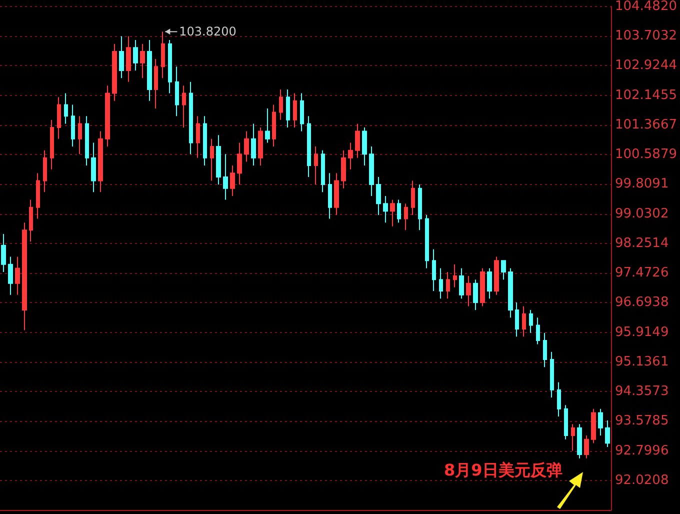 The width and height of the screenshot is (680, 514). I want to click on y-tick-label: 104.4820, so click(645, 7).